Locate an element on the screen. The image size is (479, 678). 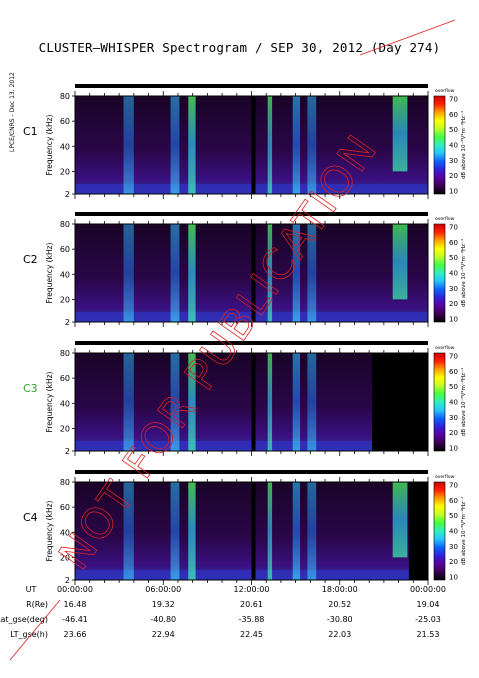
ephemeris-value: 22.94 is located at coordinates (163, 634).